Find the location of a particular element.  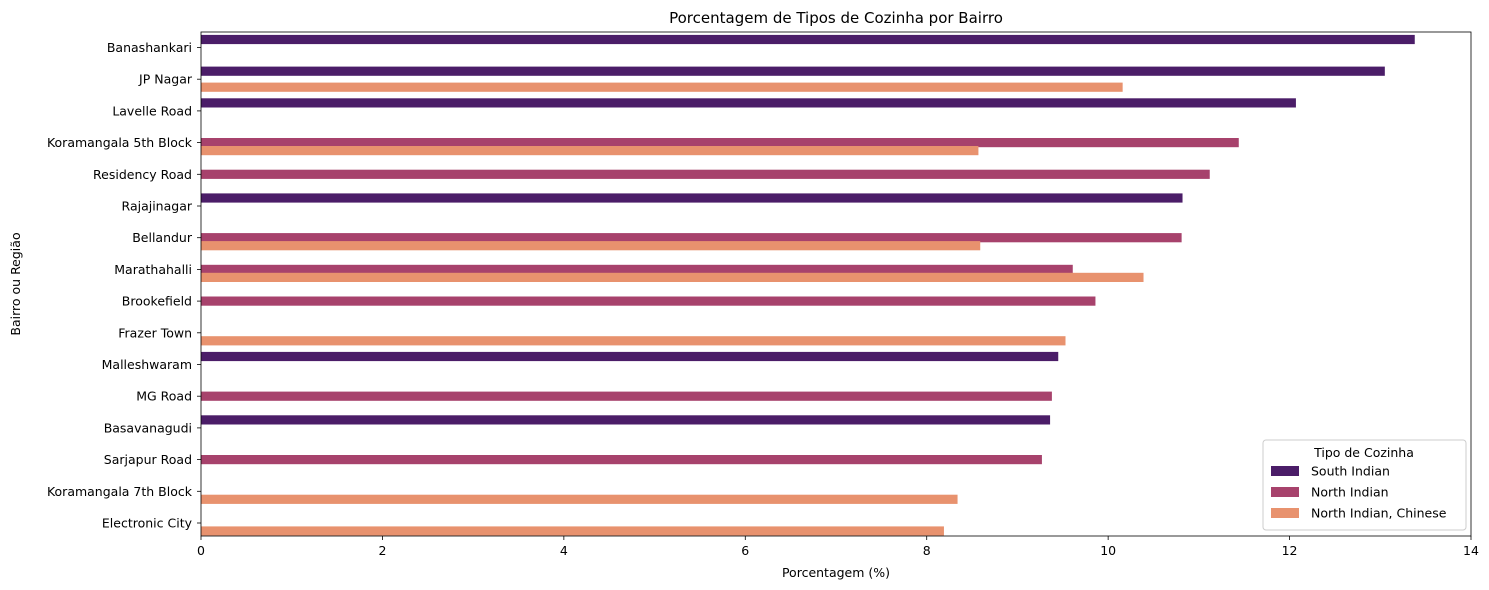

bar-basavanagudi-south-indian is located at coordinates (626, 420).